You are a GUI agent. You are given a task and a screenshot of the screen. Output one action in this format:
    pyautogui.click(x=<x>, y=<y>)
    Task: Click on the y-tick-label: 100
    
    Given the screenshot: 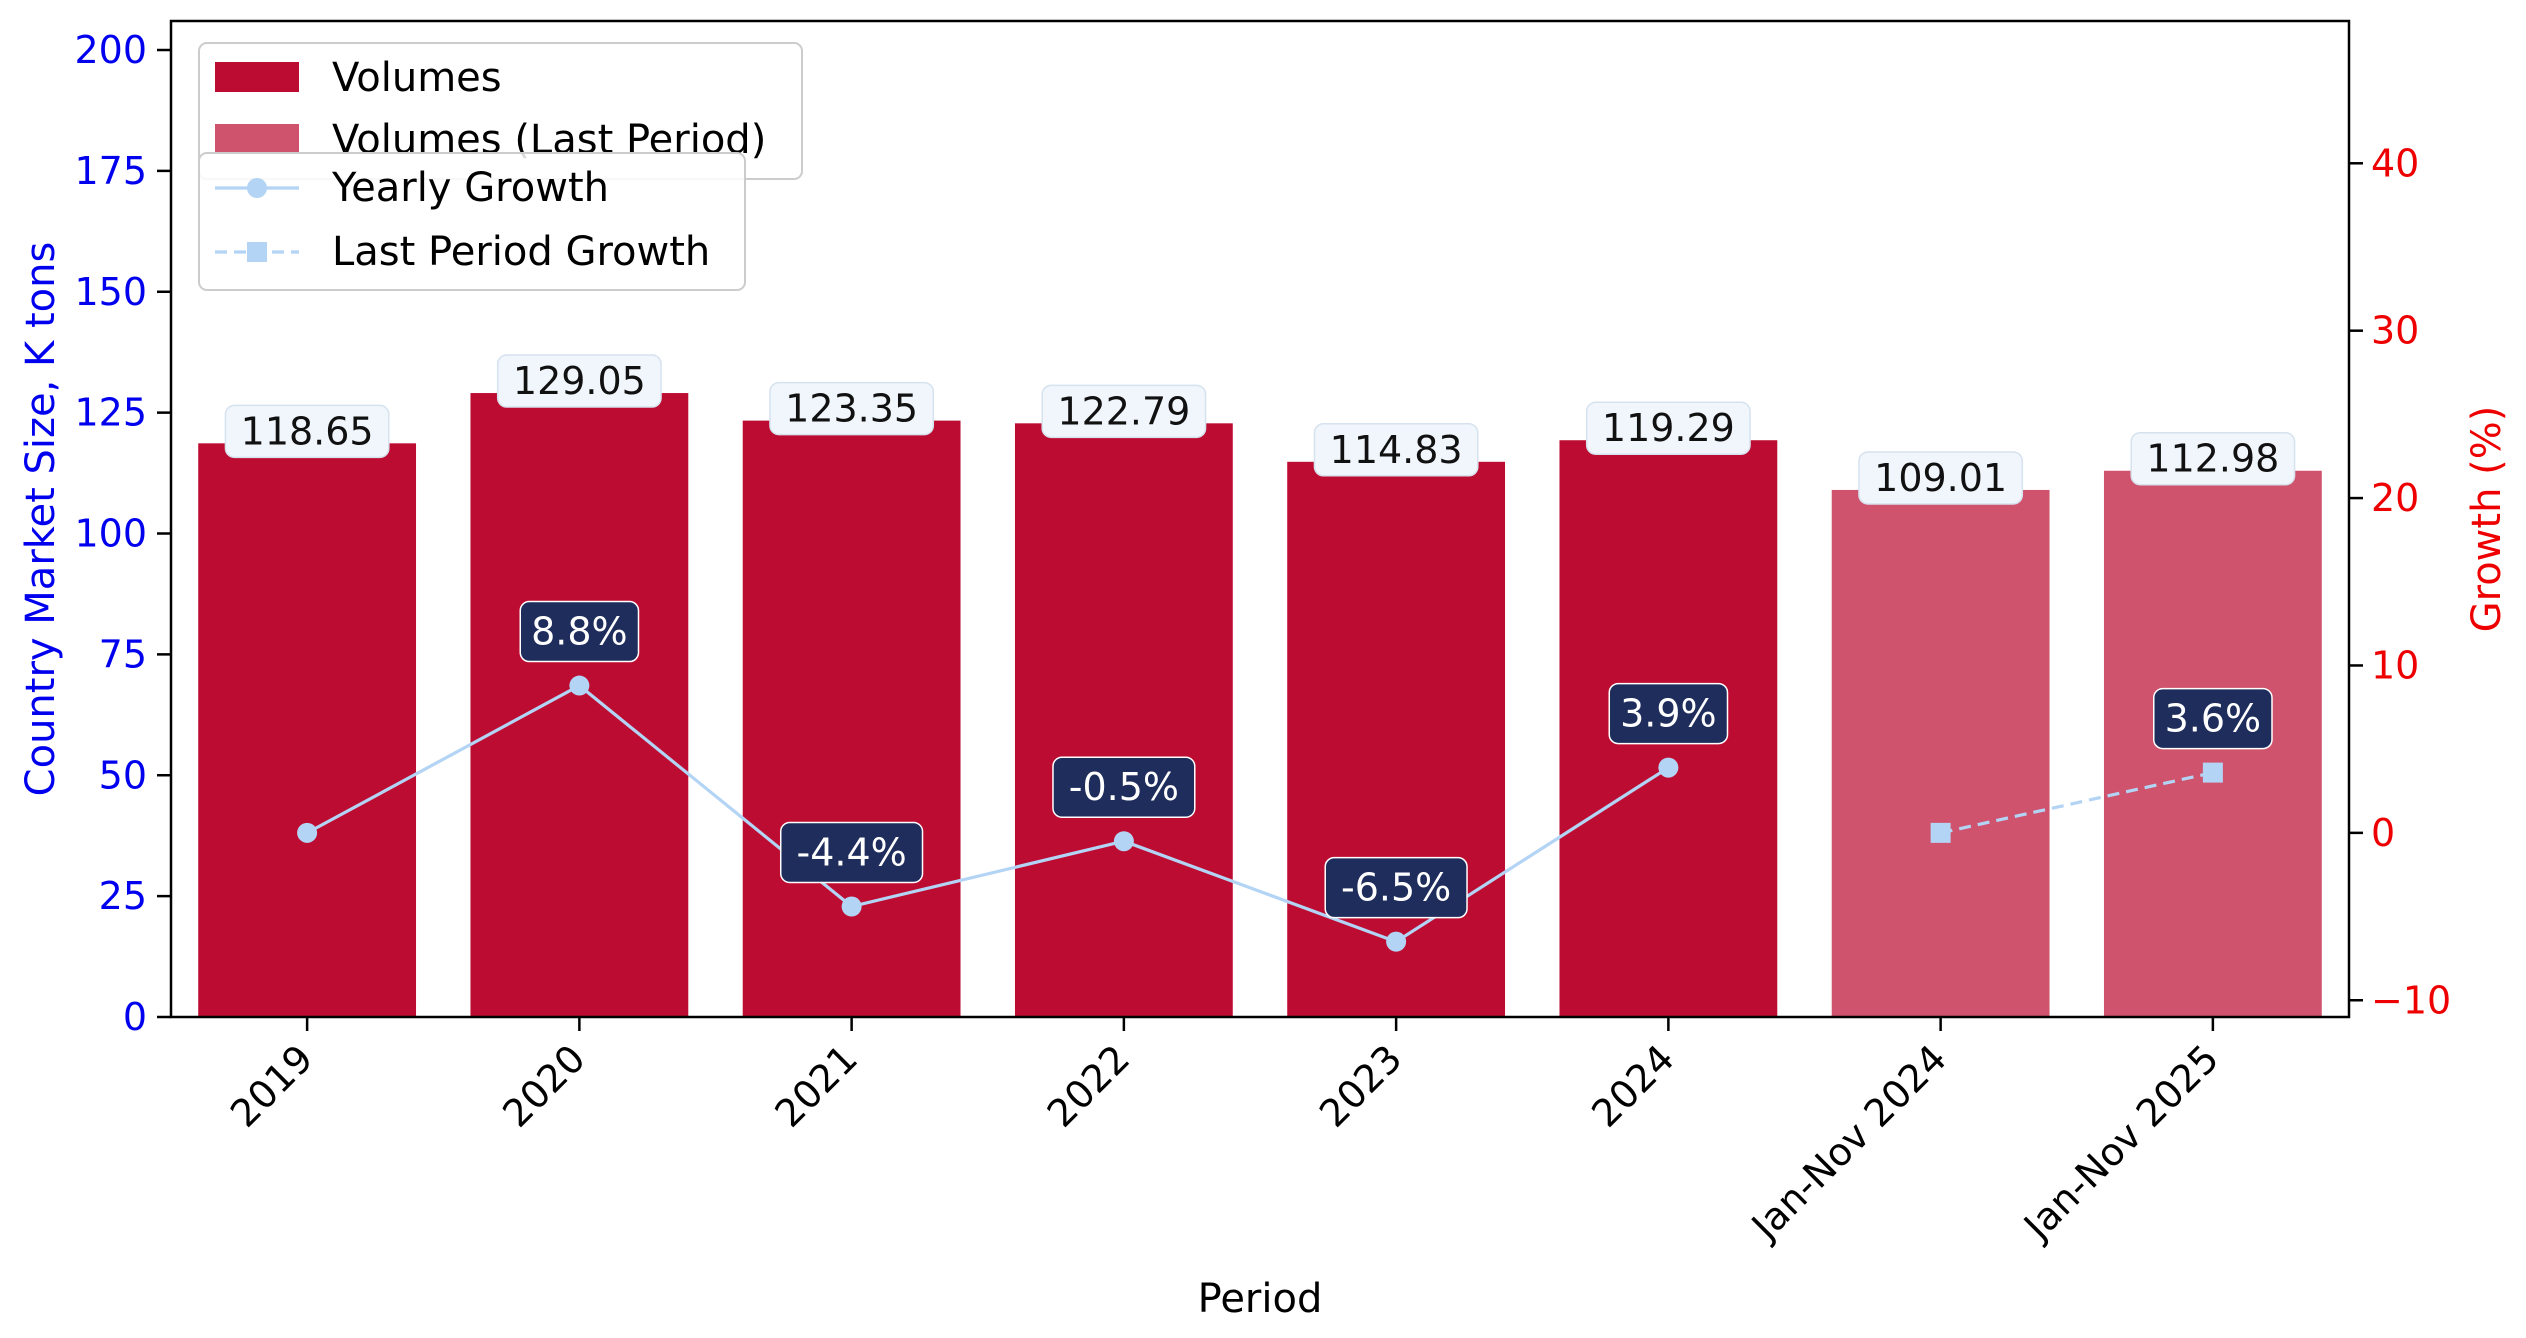 What is the action you would take?
    pyautogui.click(x=110, y=534)
    